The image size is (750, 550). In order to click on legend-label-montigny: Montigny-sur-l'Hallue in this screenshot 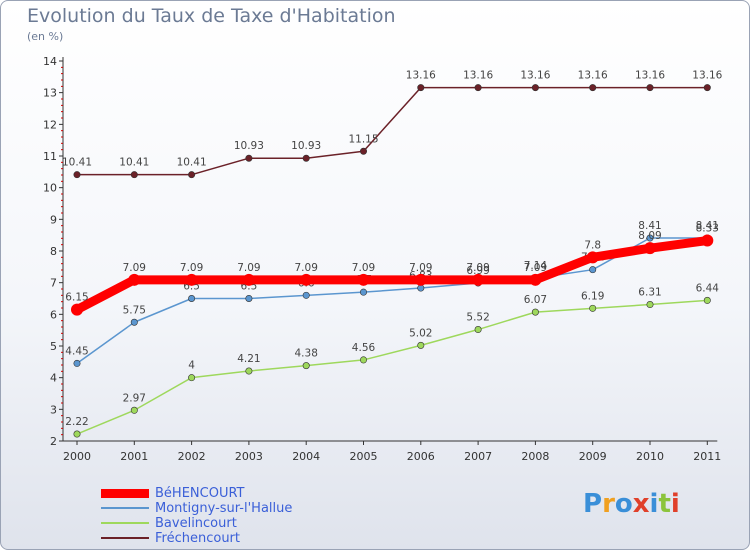, I will do `click(224, 508)`.